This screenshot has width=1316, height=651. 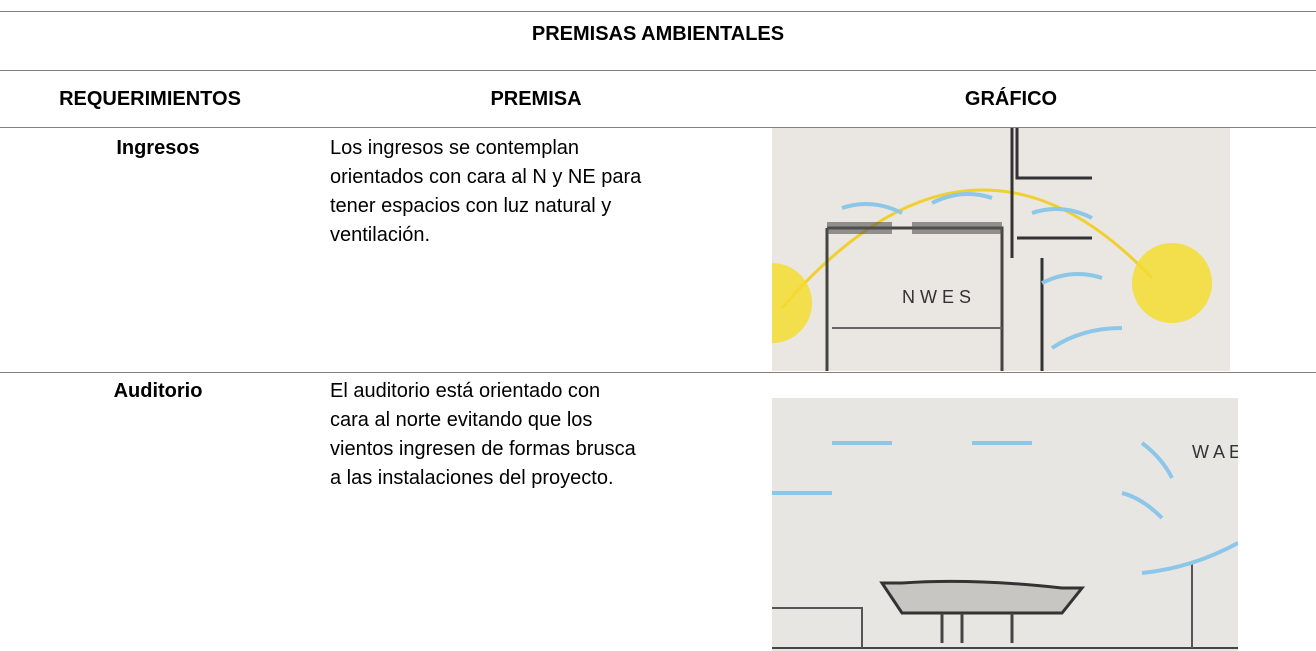 What do you see at coordinates (472, 478) in the screenshot?
I see `premise-line: a las instalaciones del proyecto.` at bounding box center [472, 478].